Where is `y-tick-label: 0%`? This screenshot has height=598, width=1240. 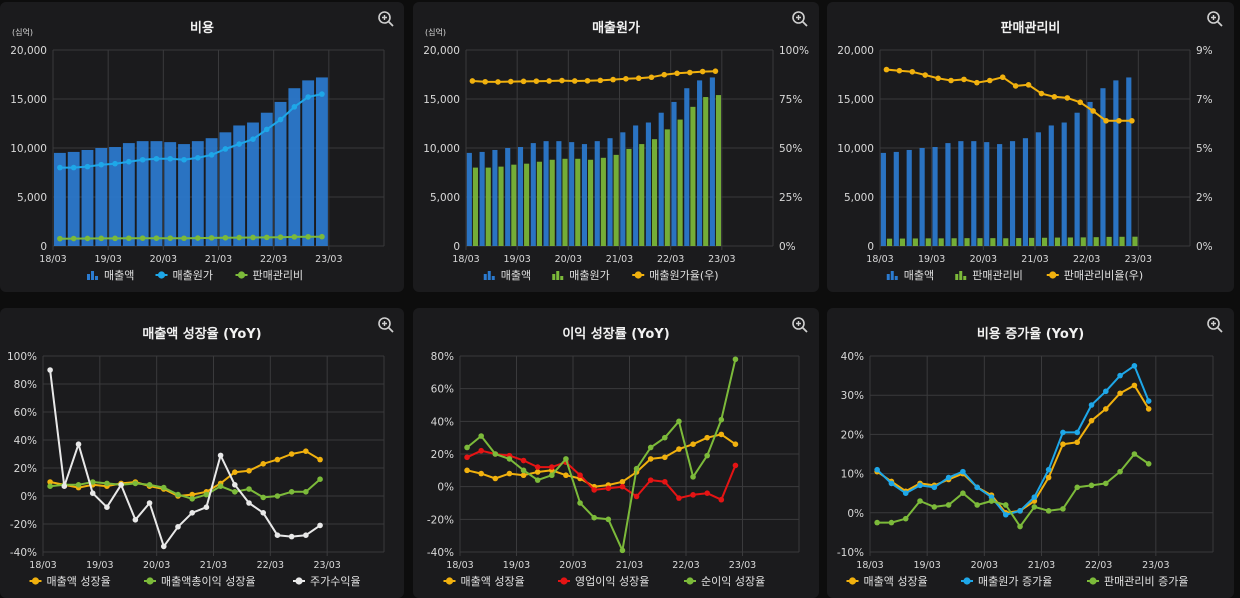
y-tick-label: 0% is located at coordinates (445, 488).